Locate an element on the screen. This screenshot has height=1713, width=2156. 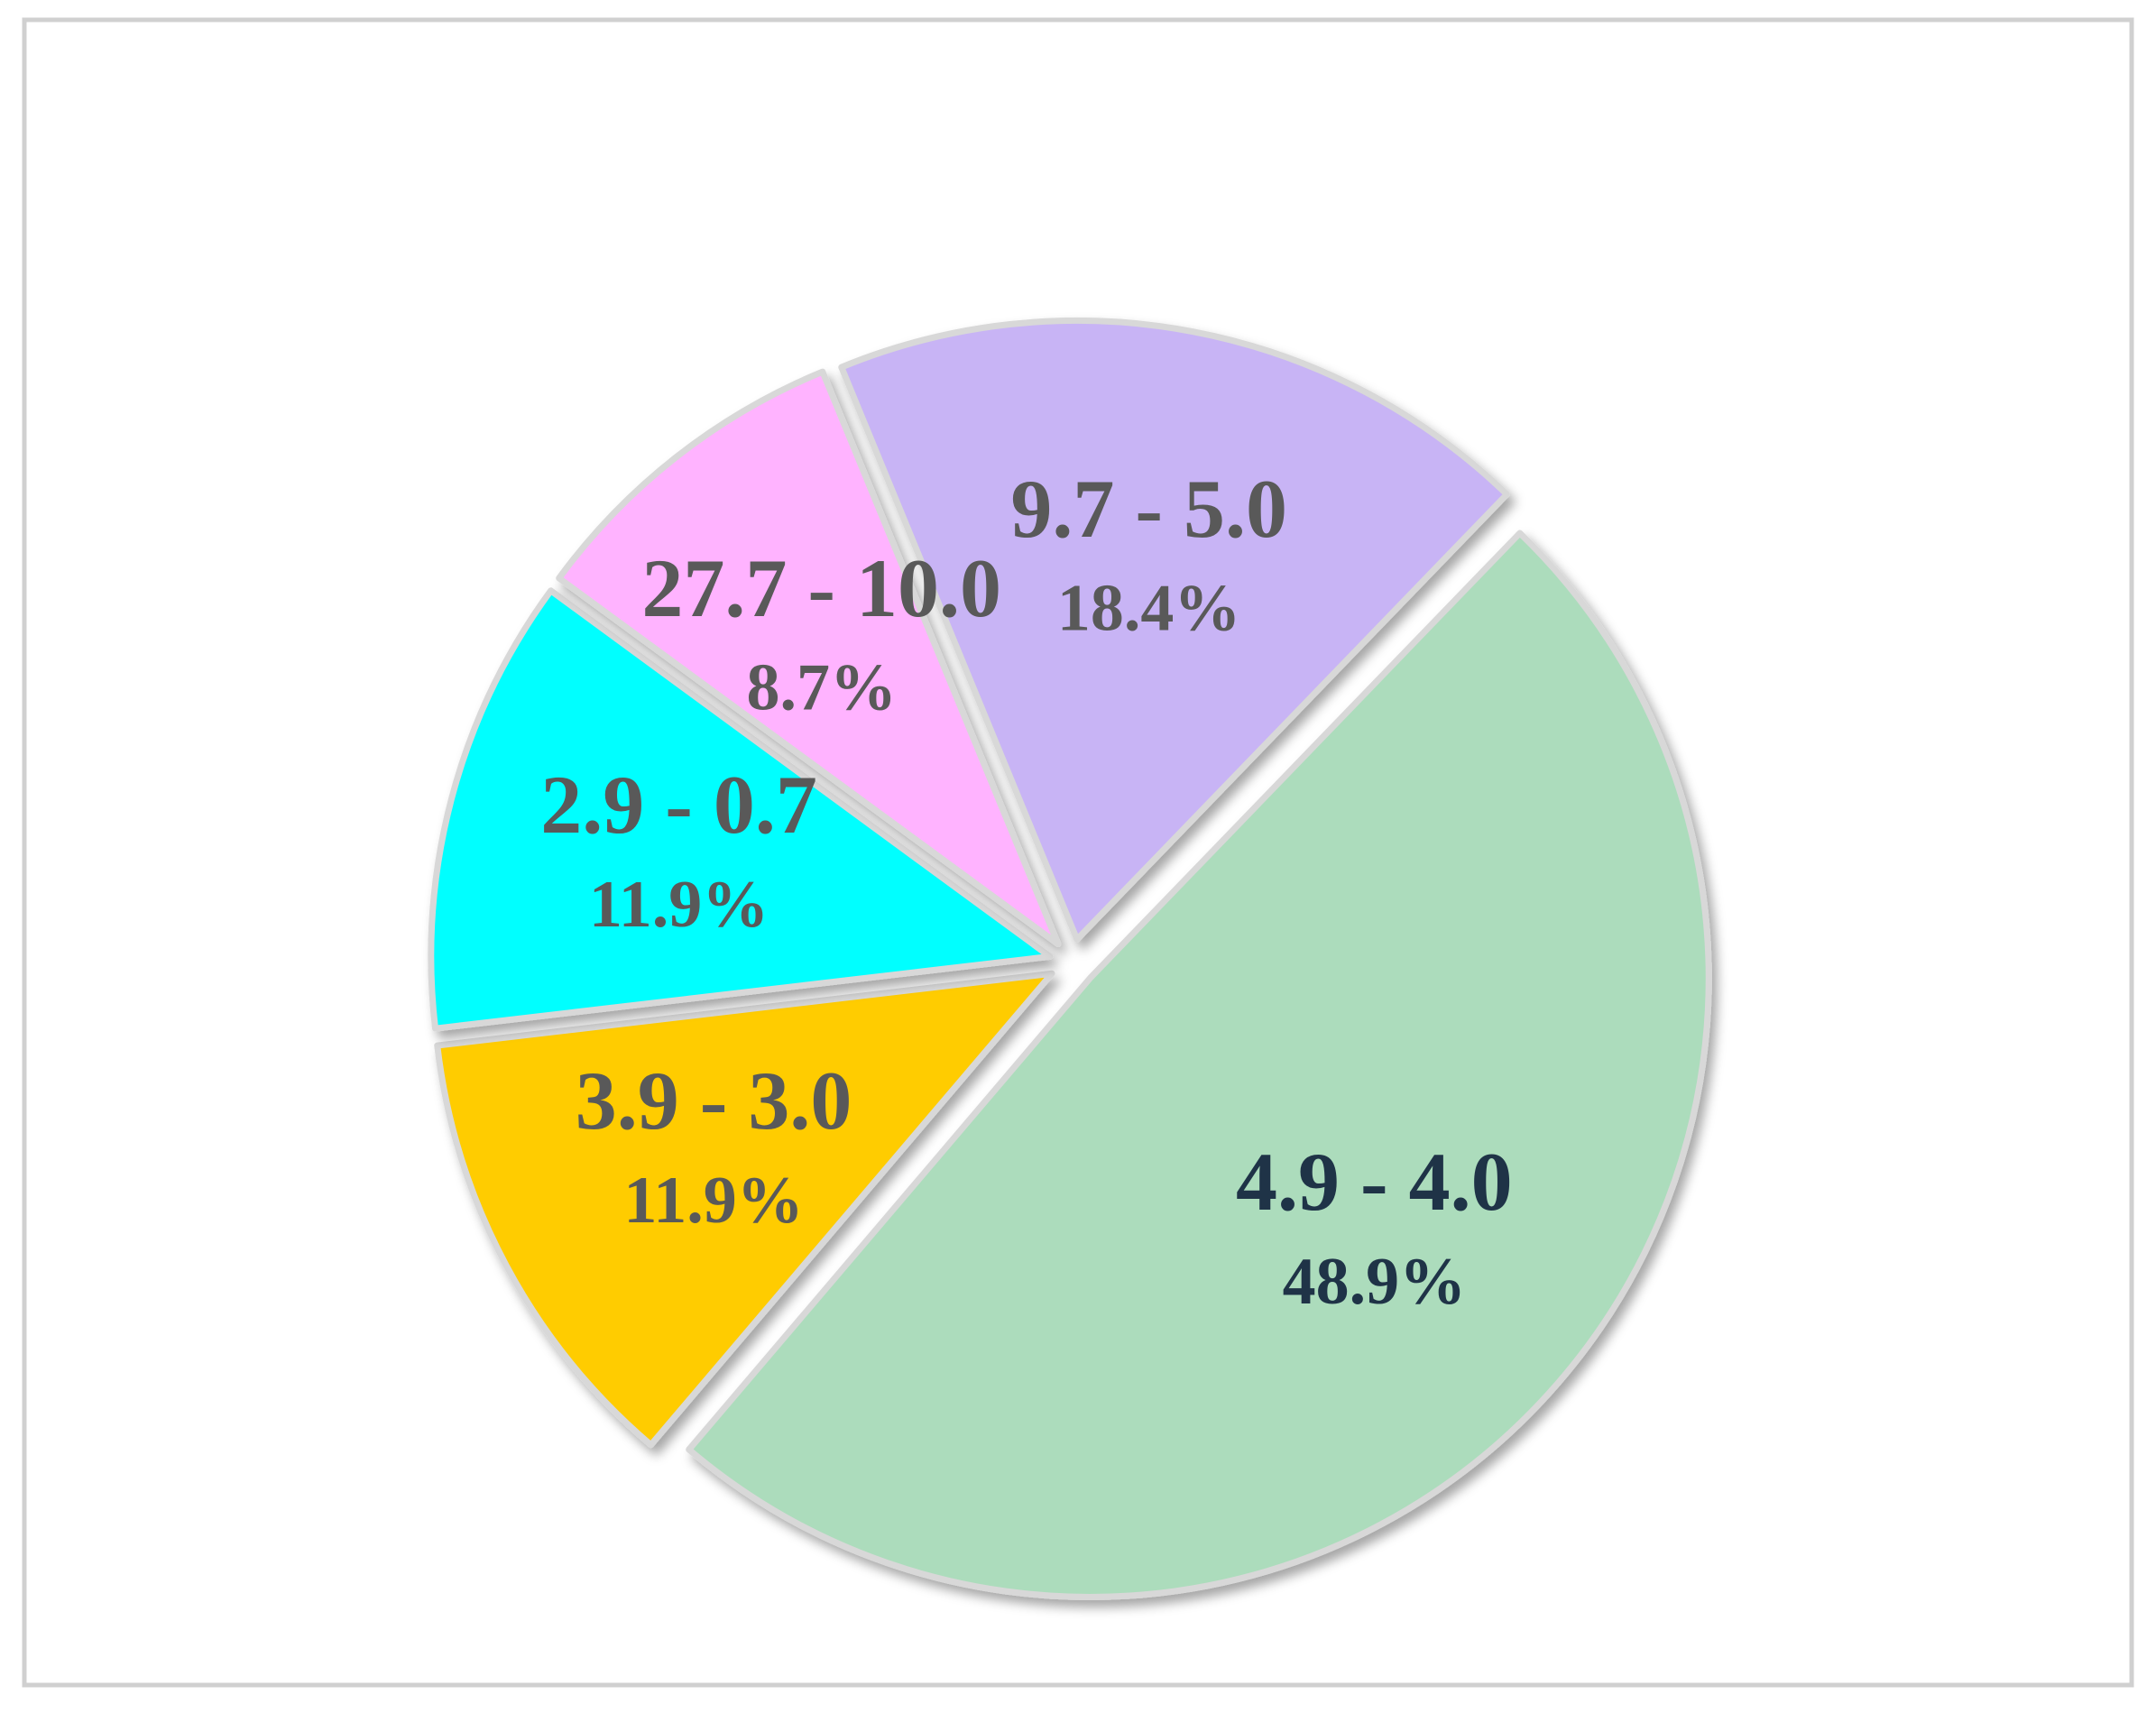
slice-value-label: 48.9% is located at coordinates (1375, 1282).